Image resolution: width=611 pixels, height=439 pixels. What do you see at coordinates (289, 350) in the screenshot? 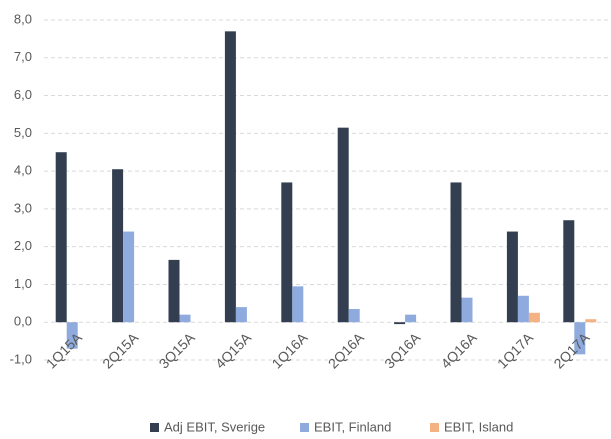
I see `x-tick-label: 1Q16A` at bounding box center [289, 350].